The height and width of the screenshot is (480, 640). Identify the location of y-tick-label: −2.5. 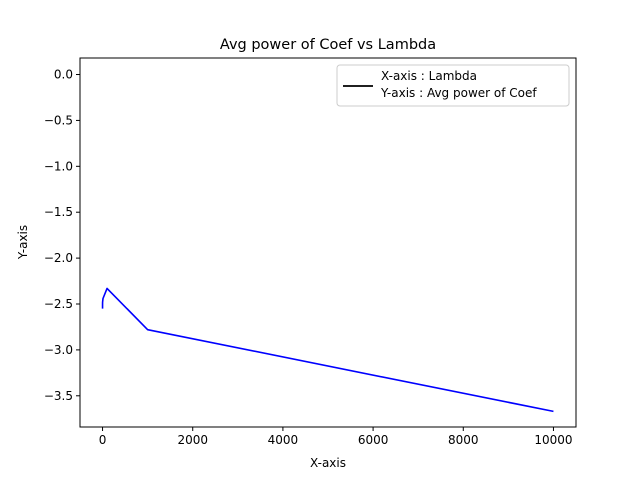
(58, 304).